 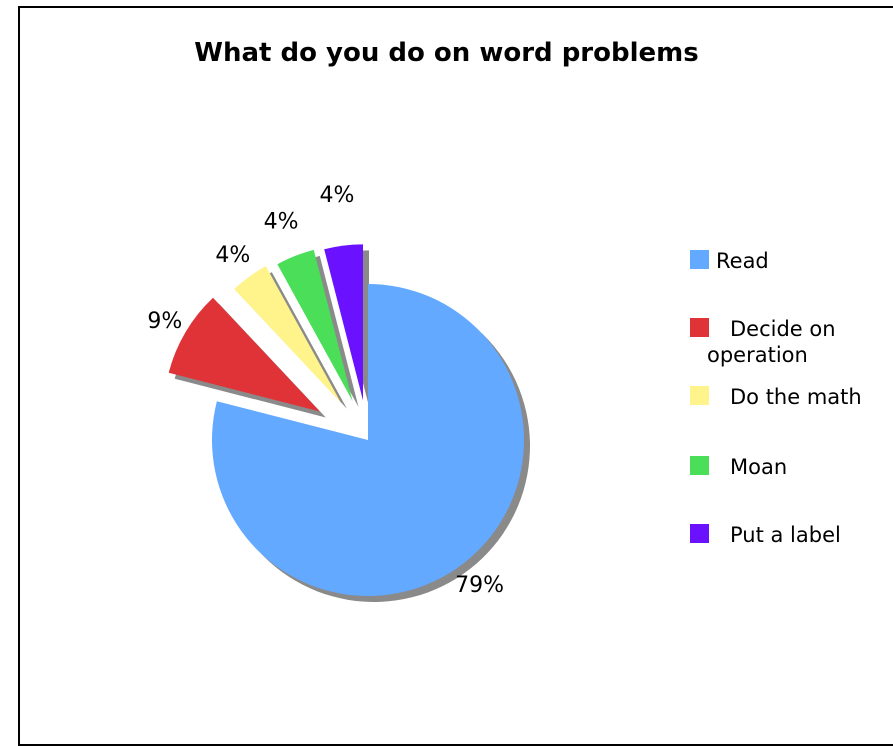 I want to click on legend-label-math: Do the math, so click(x=796, y=397).